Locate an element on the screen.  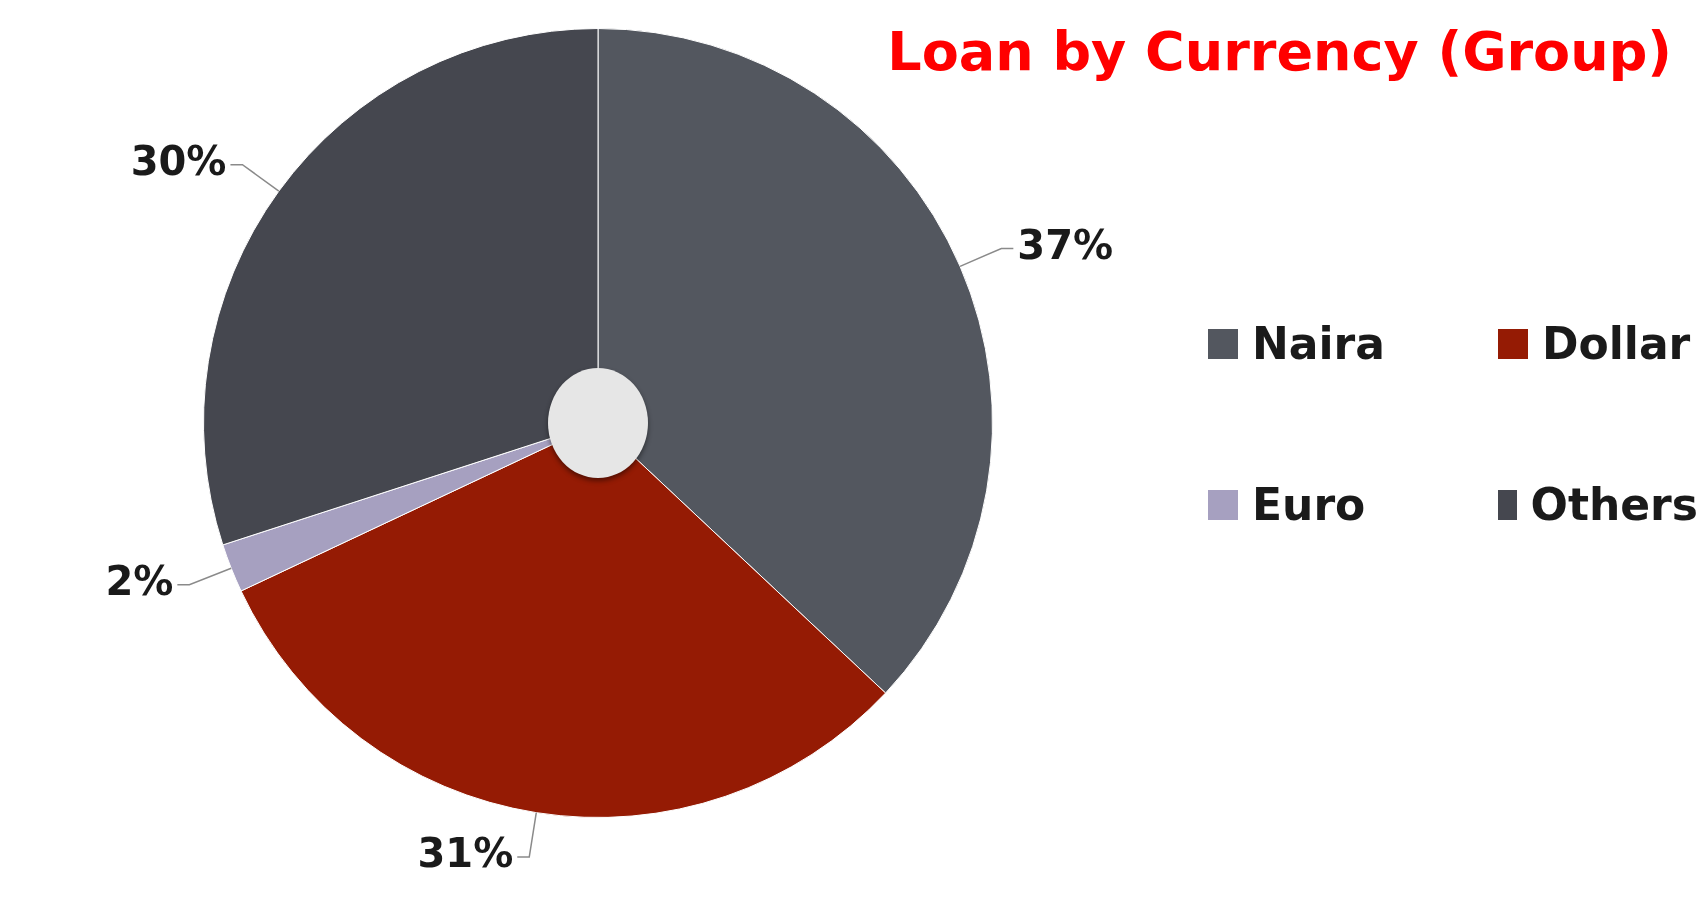
chart-title: Loan by Currency (Group) is located at coordinates (1279, 51).